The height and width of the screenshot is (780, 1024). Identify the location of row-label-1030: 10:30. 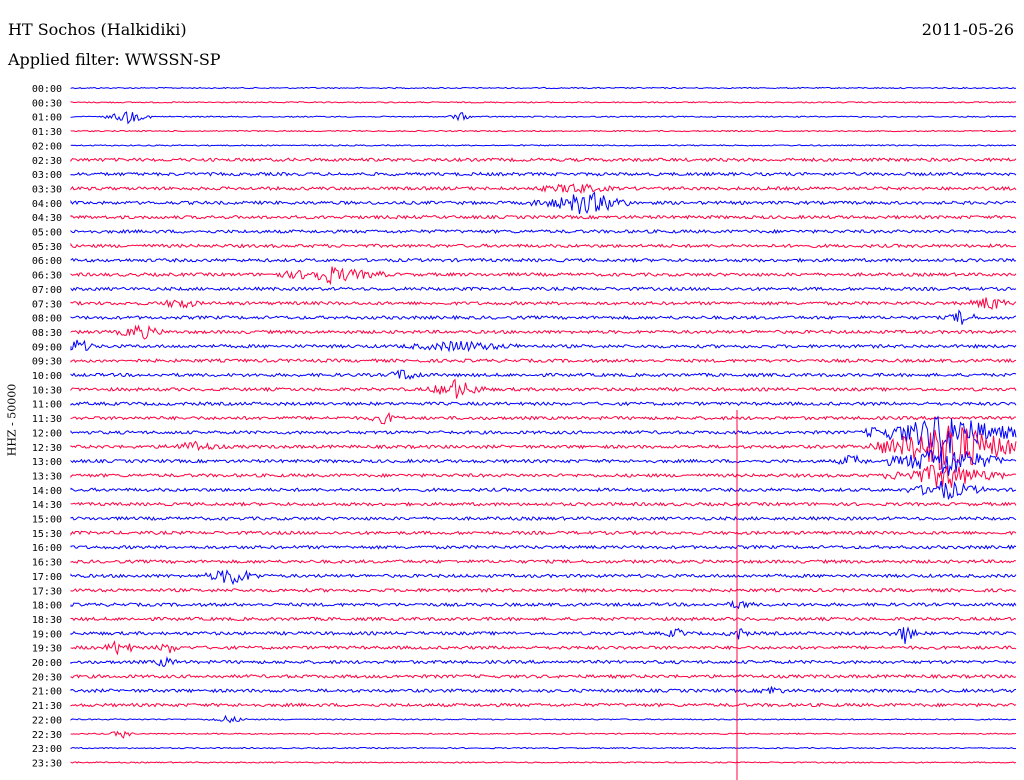
(47, 390).